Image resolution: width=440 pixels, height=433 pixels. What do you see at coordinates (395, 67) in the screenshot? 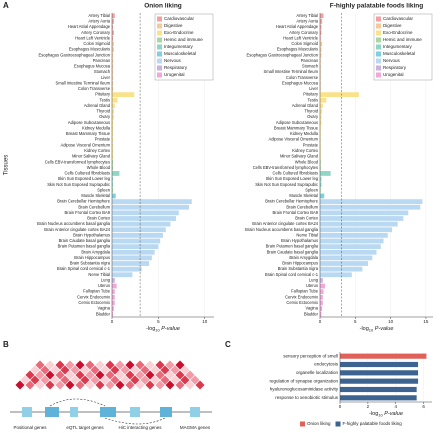
I see `legend-label: Respiratory` at bounding box center [395, 67].